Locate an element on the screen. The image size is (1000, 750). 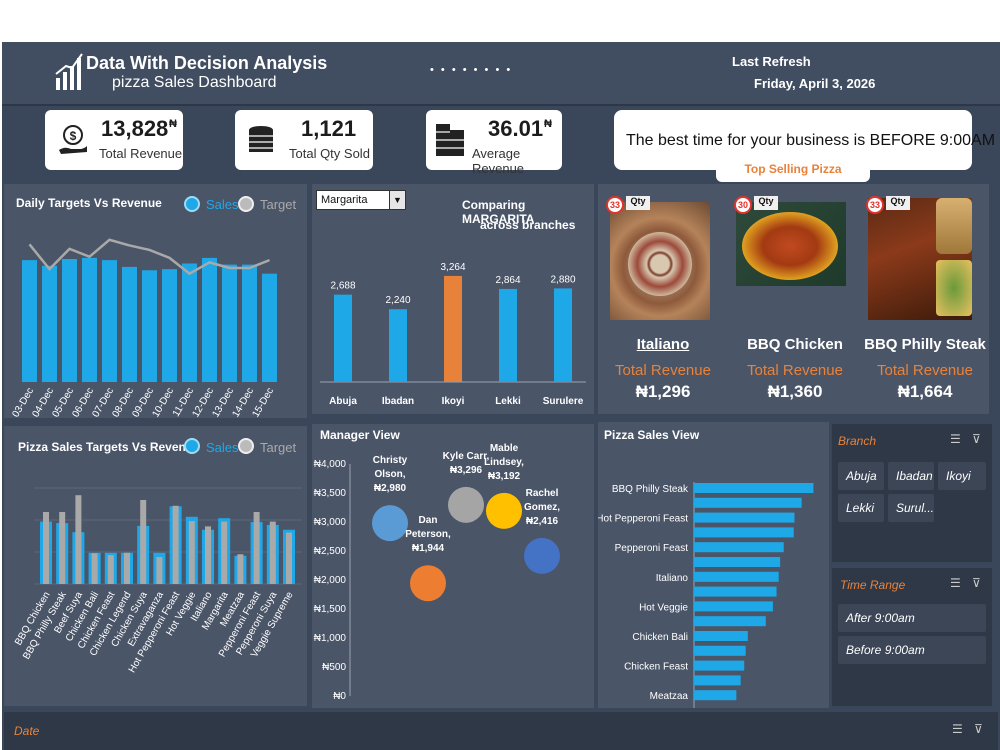
manager-value-label: ₦1,944 is located at coordinates (428, 548).